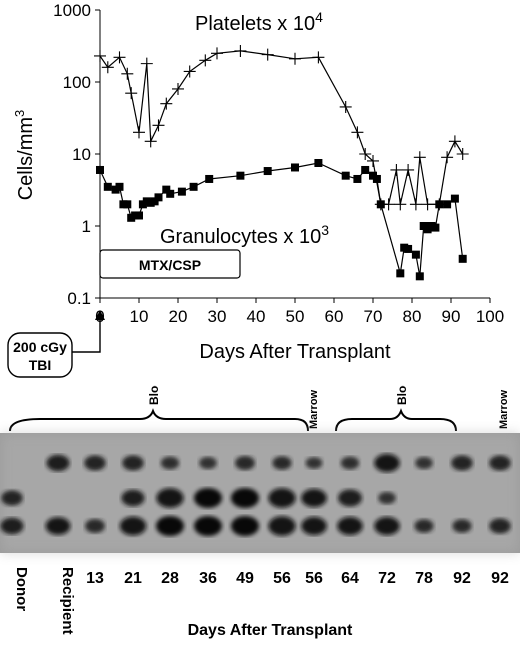 The width and height of the screenshot is (520, 650). I want to click on platelets-series-label: Platelets x 104, so click(259, 22).